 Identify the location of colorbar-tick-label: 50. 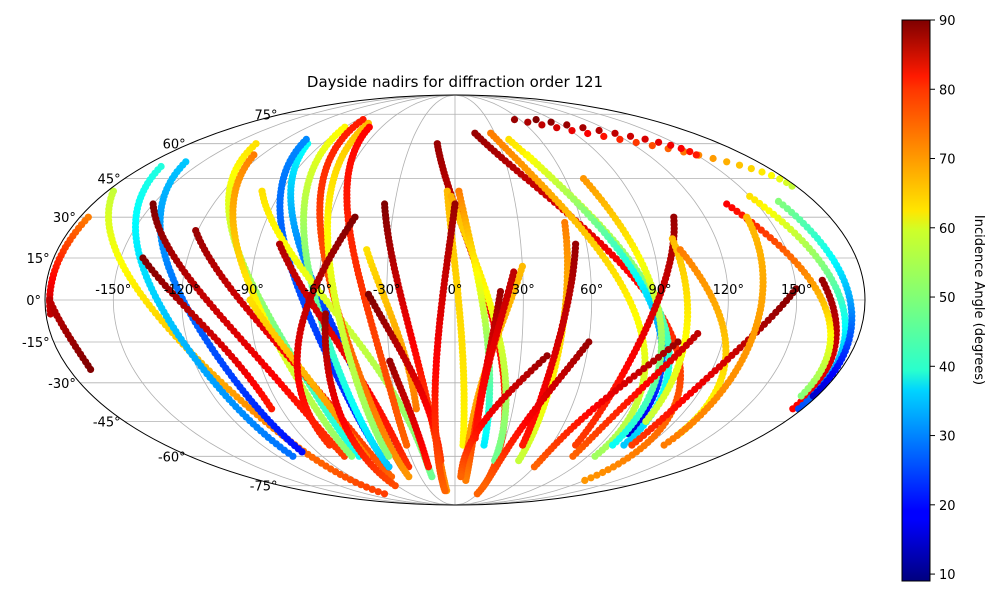
(947, 298).